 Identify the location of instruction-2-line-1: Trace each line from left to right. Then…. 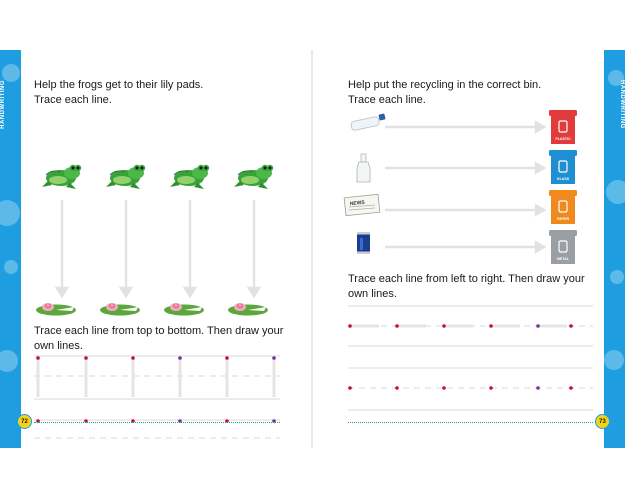
(466, 279).